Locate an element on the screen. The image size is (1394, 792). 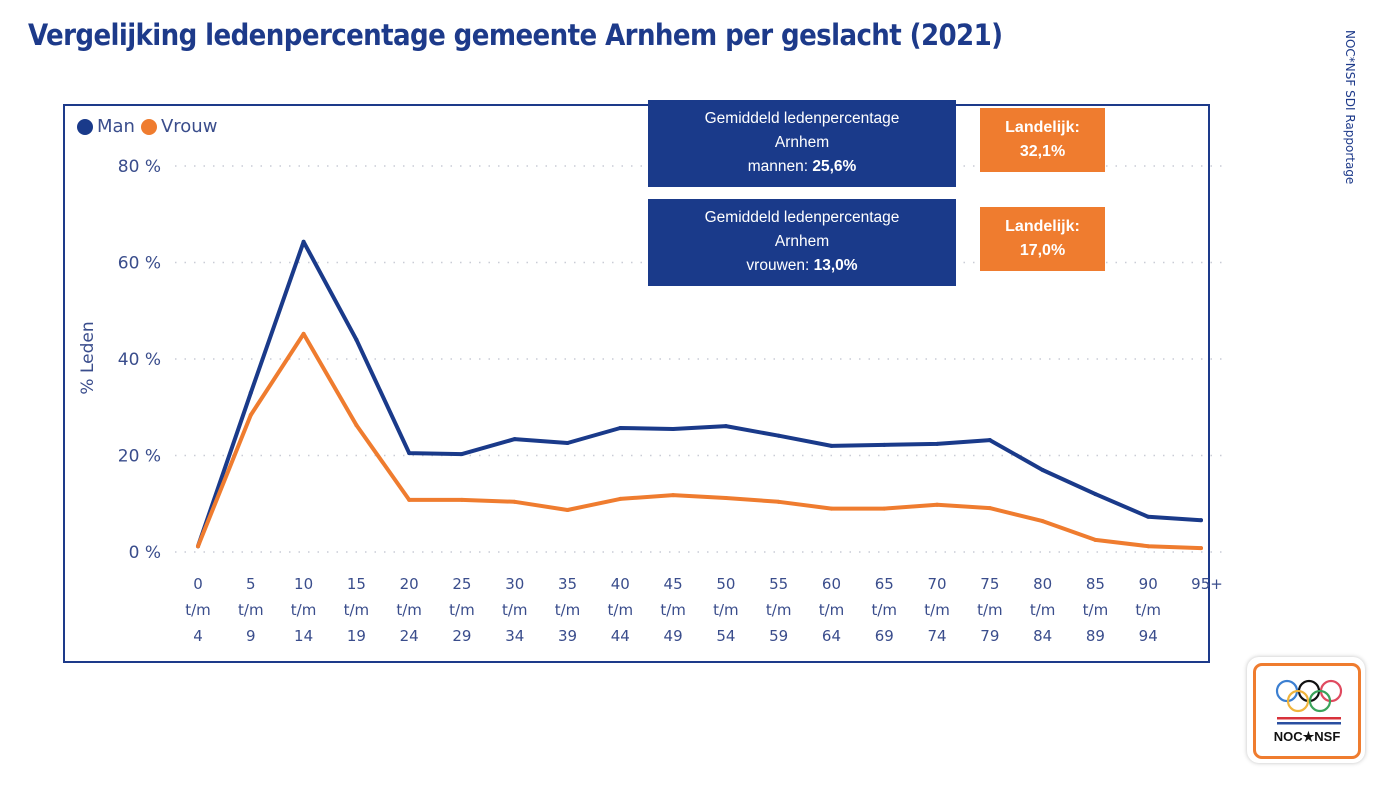
national-men-value: 32,1% is located at coordinates (1042, 151).